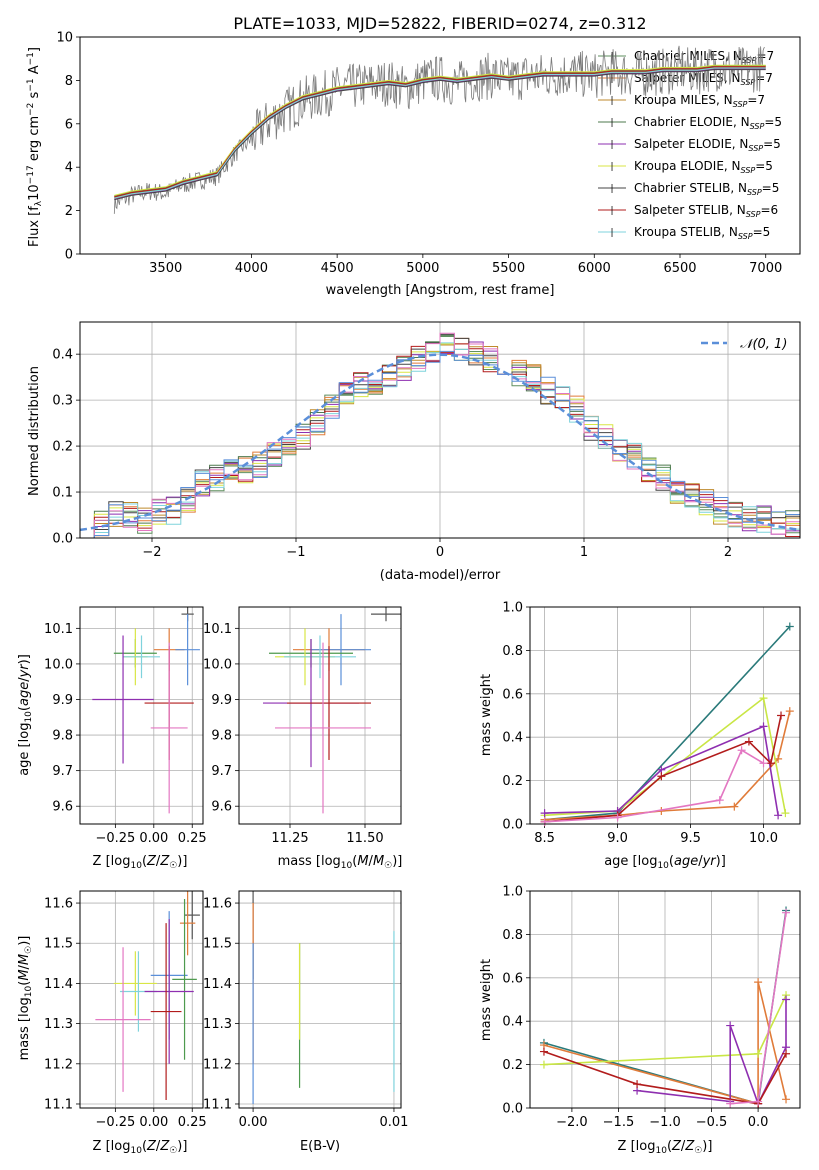 This screenshot has width=819, height=1170. What do you see at coordinates (486, 715) in the screenshot?
I see `wage-ylabel: mass weight` at bounding box center [486, 715].